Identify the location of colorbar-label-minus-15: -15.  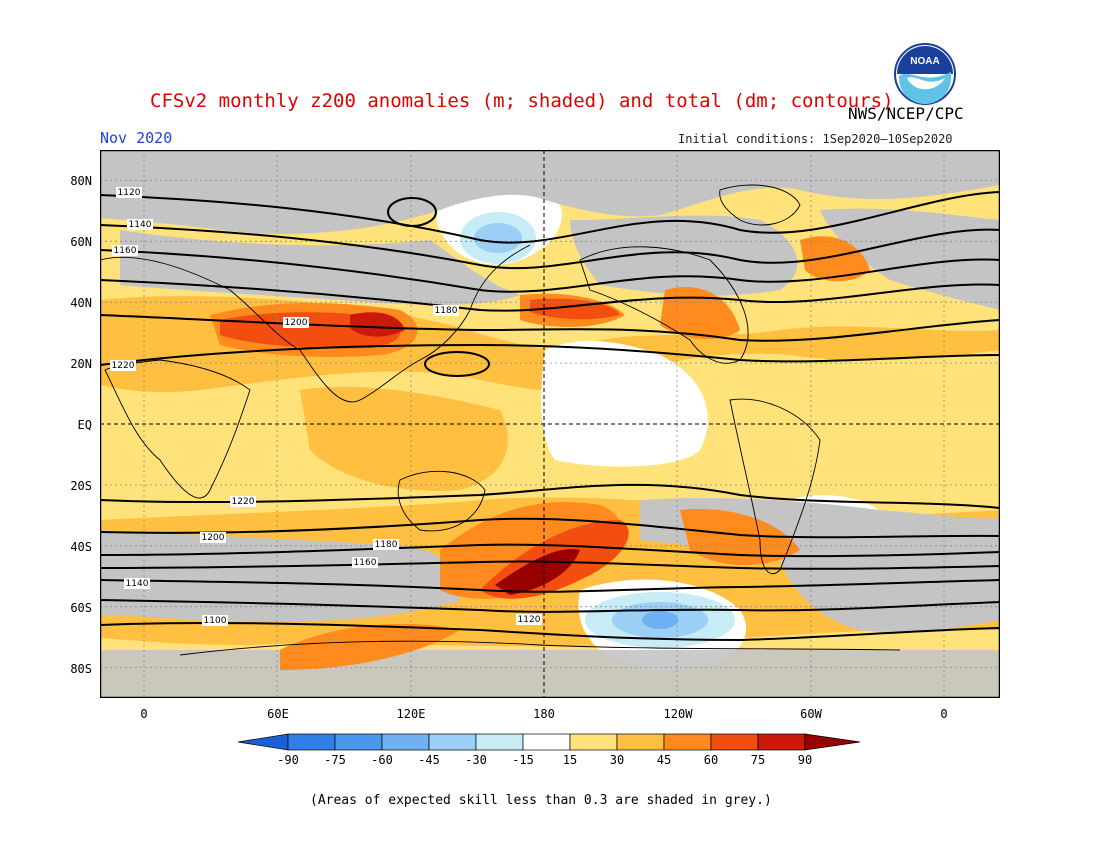
(523, 760).